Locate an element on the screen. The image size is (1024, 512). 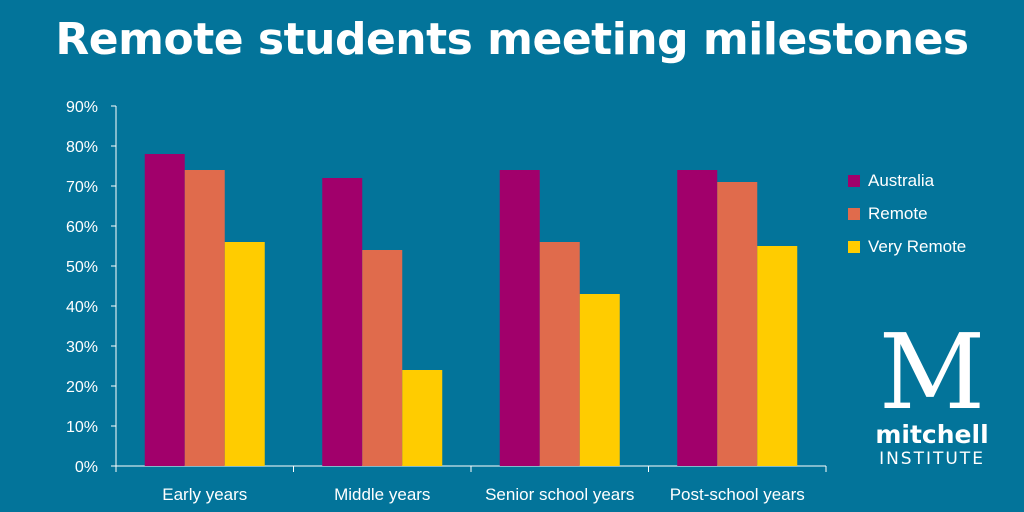
x-tick-label: Senior school years is located at coordinates (559, 494).